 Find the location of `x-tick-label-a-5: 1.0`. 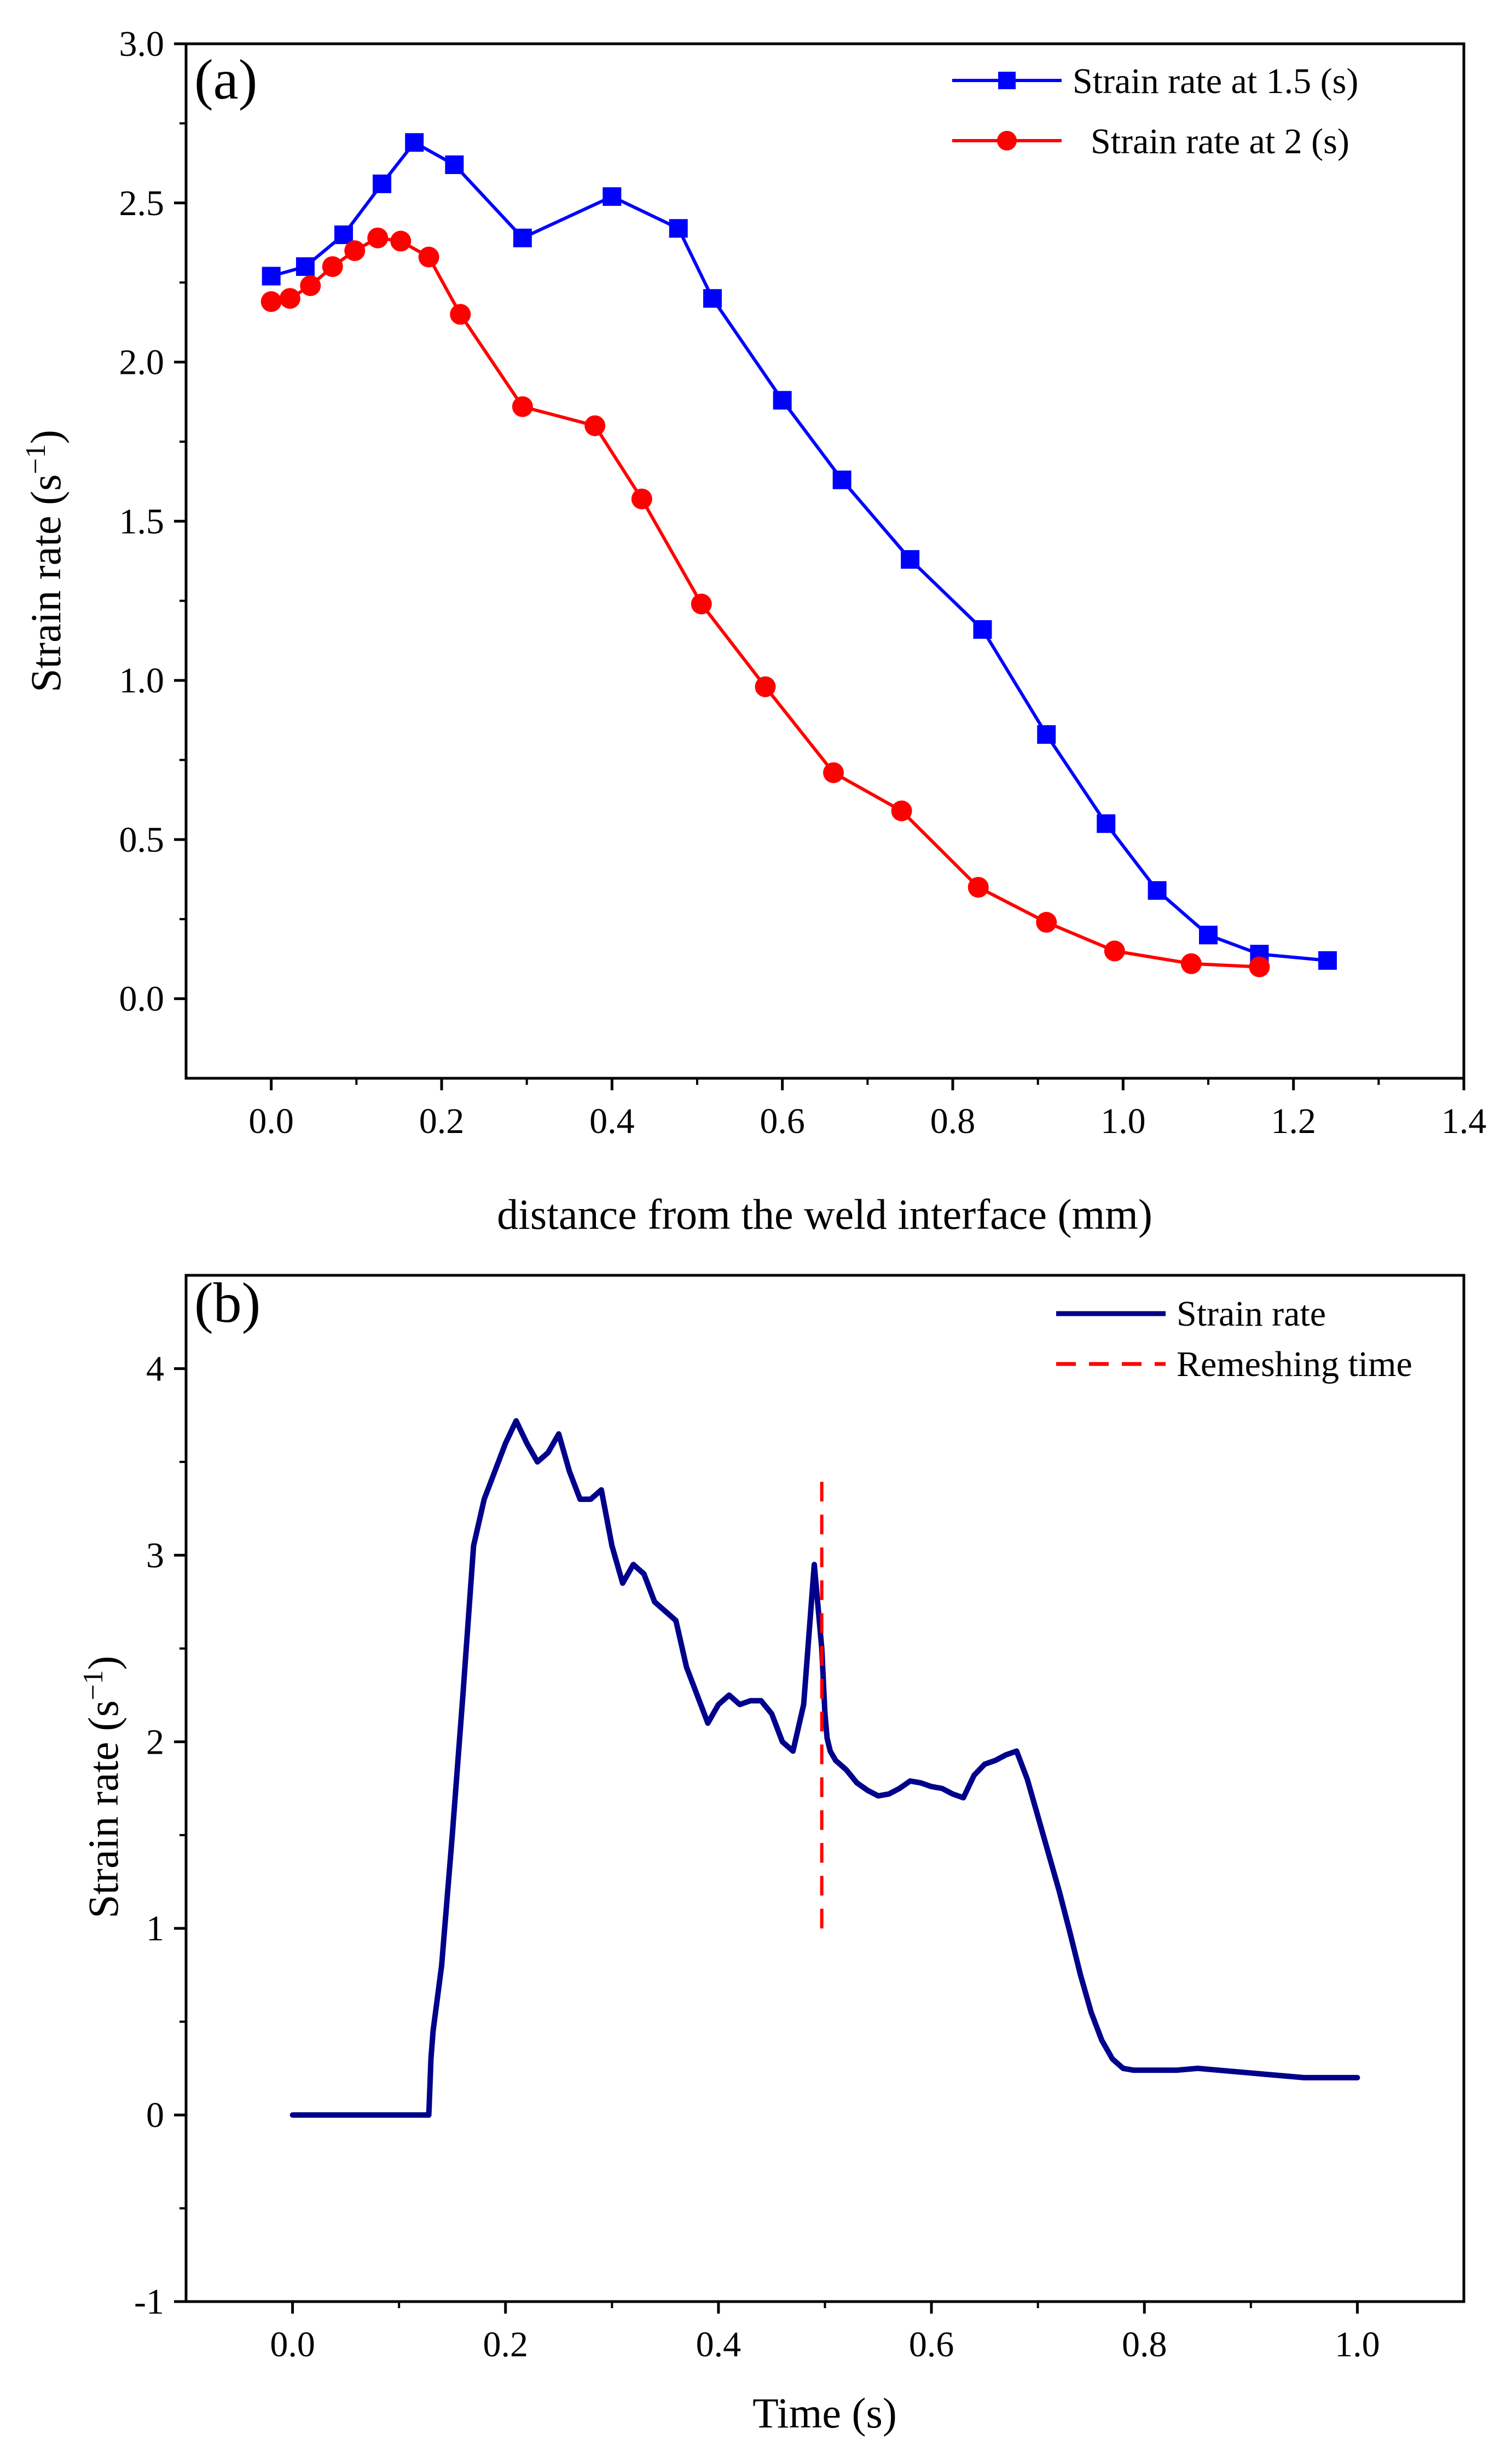

x-tick-label-a-5: 1.0 is located at coordinates (1123, 1121).